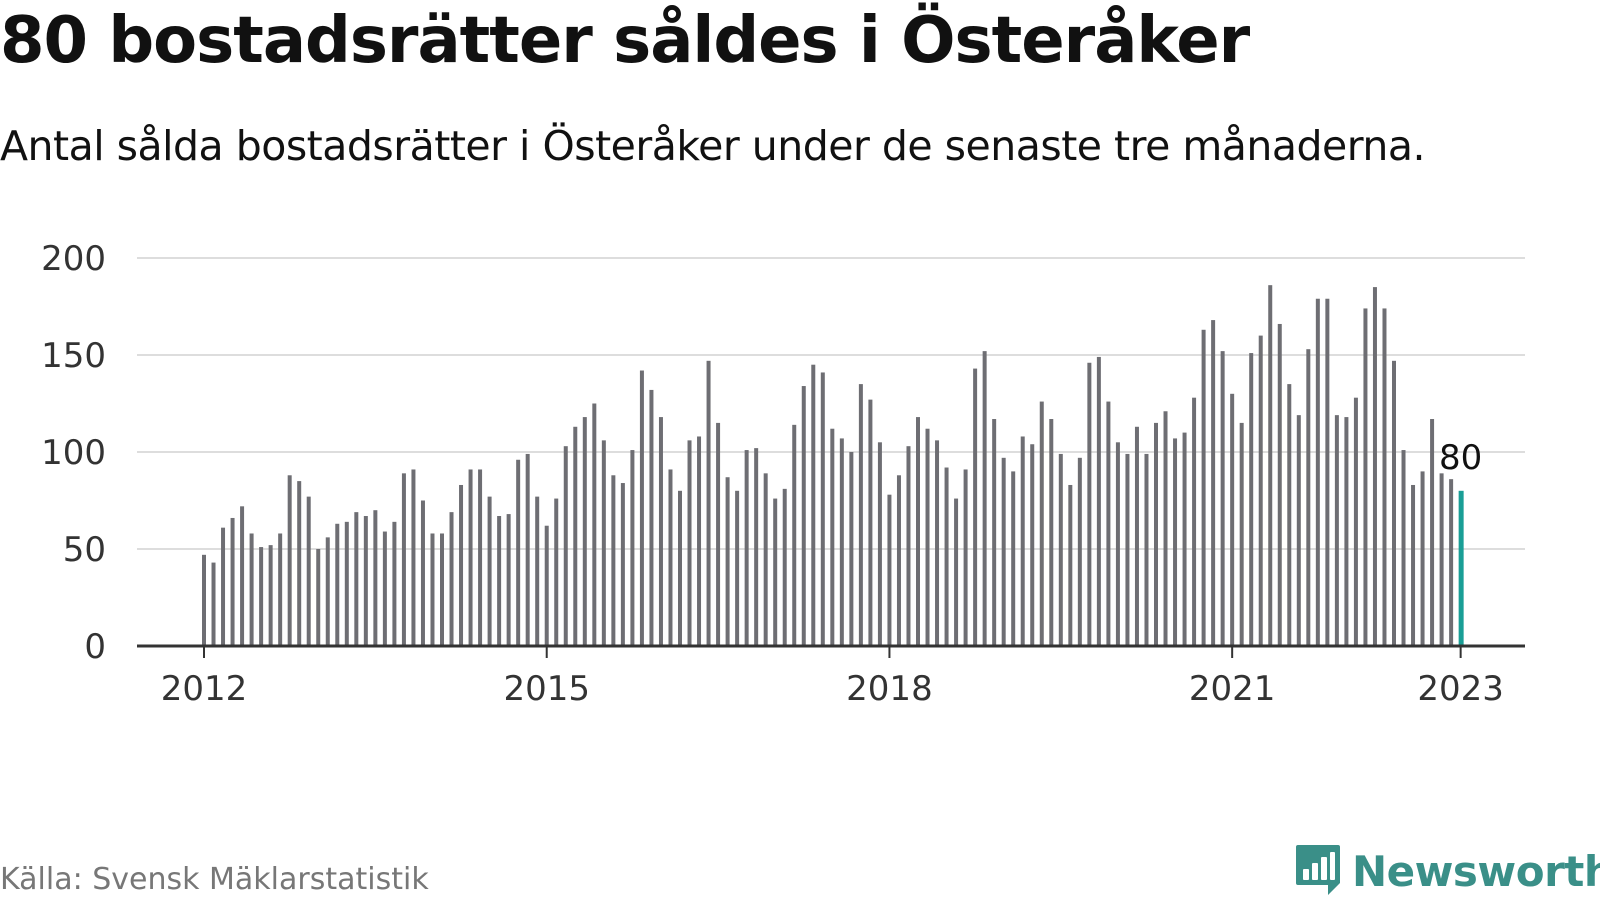  What do you see at coordinates (73, 453) in the screenshot?
I see `y-tick-label: 100` at bounding box center [73, 453].